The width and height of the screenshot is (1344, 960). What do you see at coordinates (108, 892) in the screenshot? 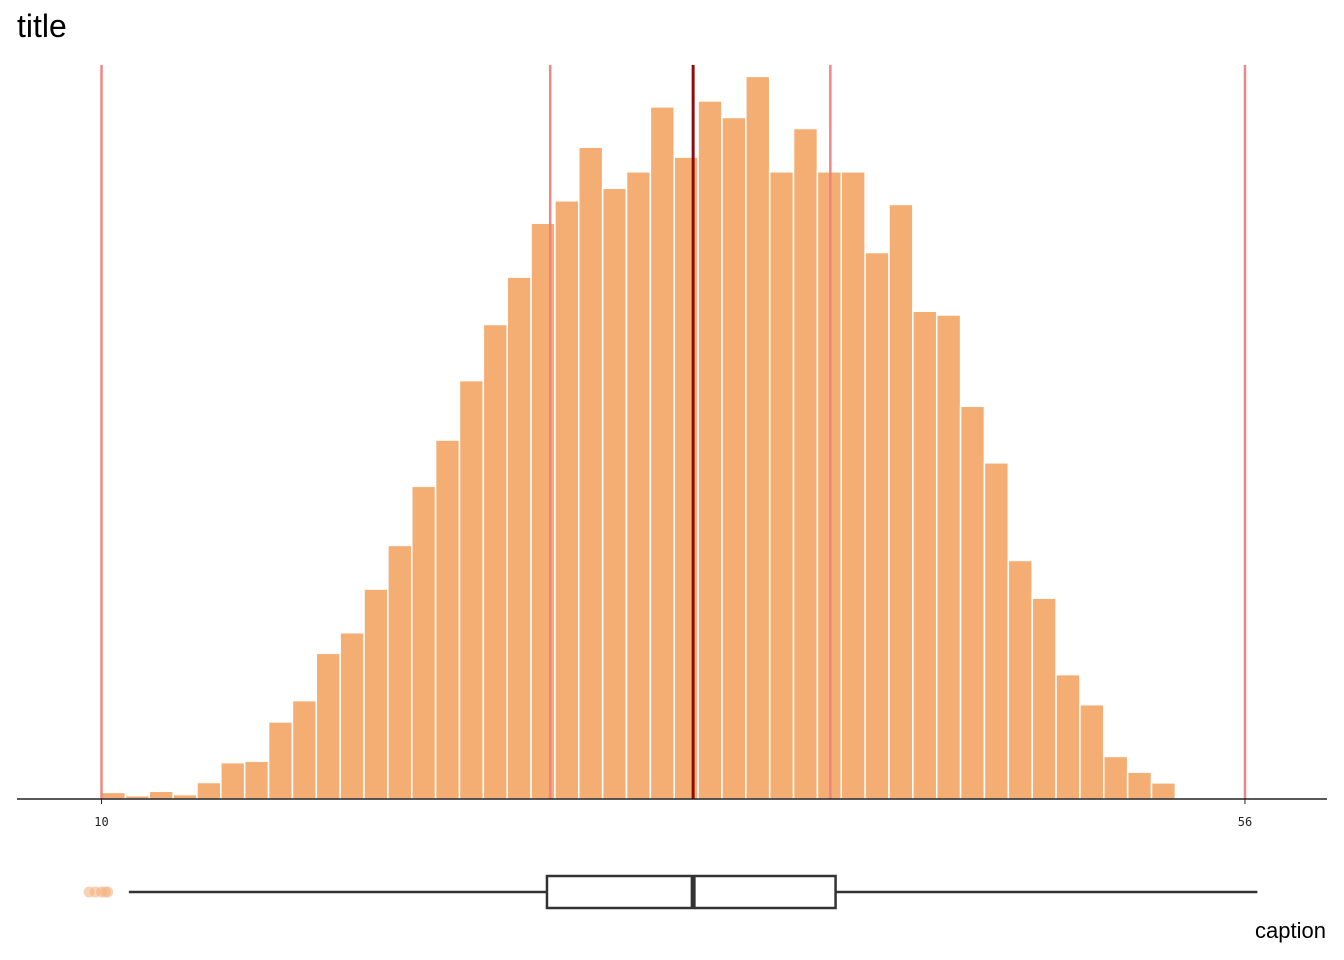
I see `boxplot-outlier` at bounding box center [108, 892].